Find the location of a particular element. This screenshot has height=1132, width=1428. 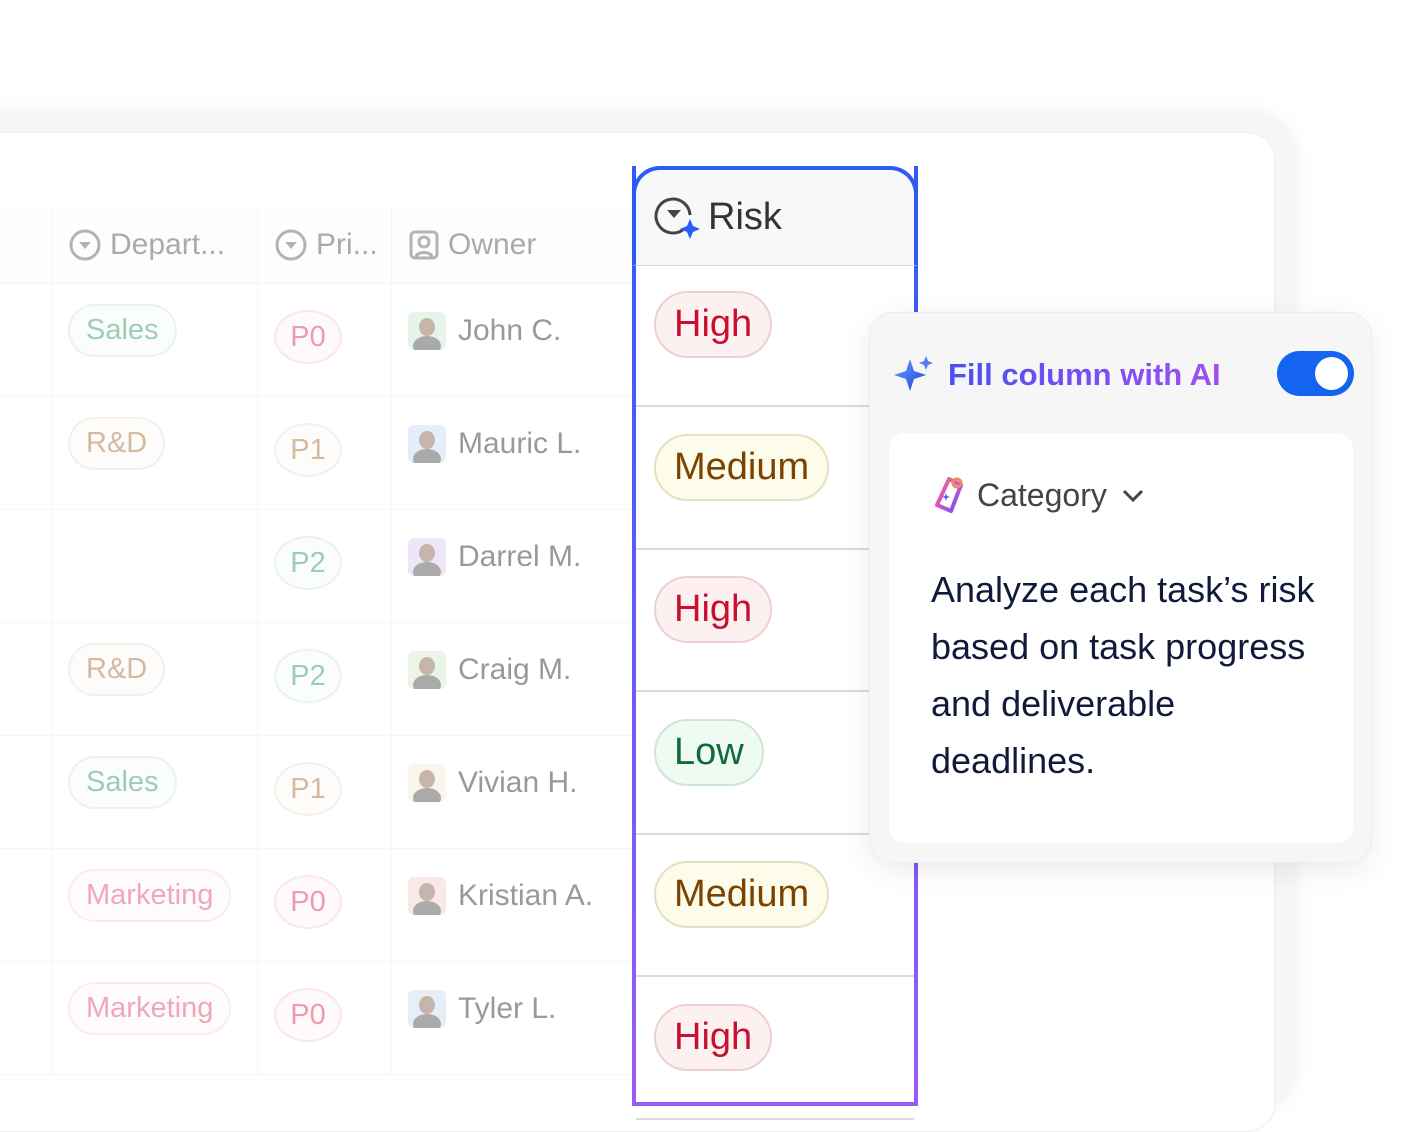

header-label: Owner is located at coordinates (492, 244).